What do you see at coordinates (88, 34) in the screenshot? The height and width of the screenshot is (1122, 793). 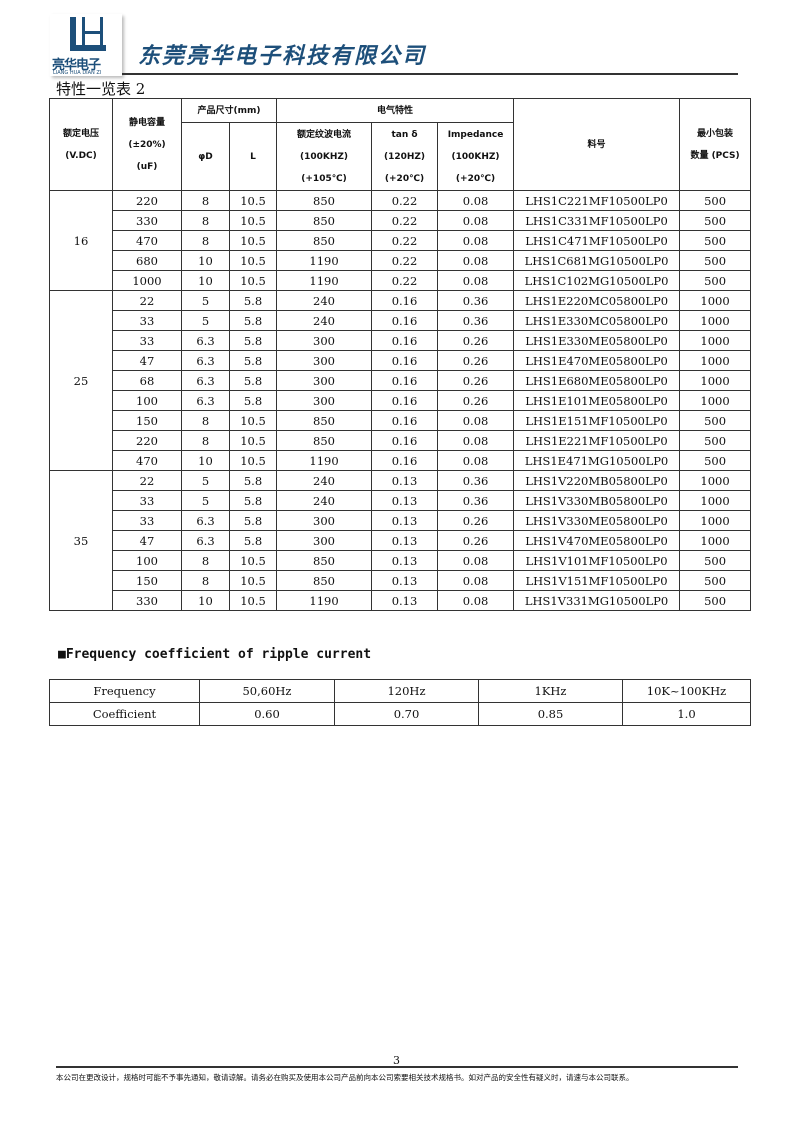 I see `logo-mark-icon` at bounding box center [88, 34].